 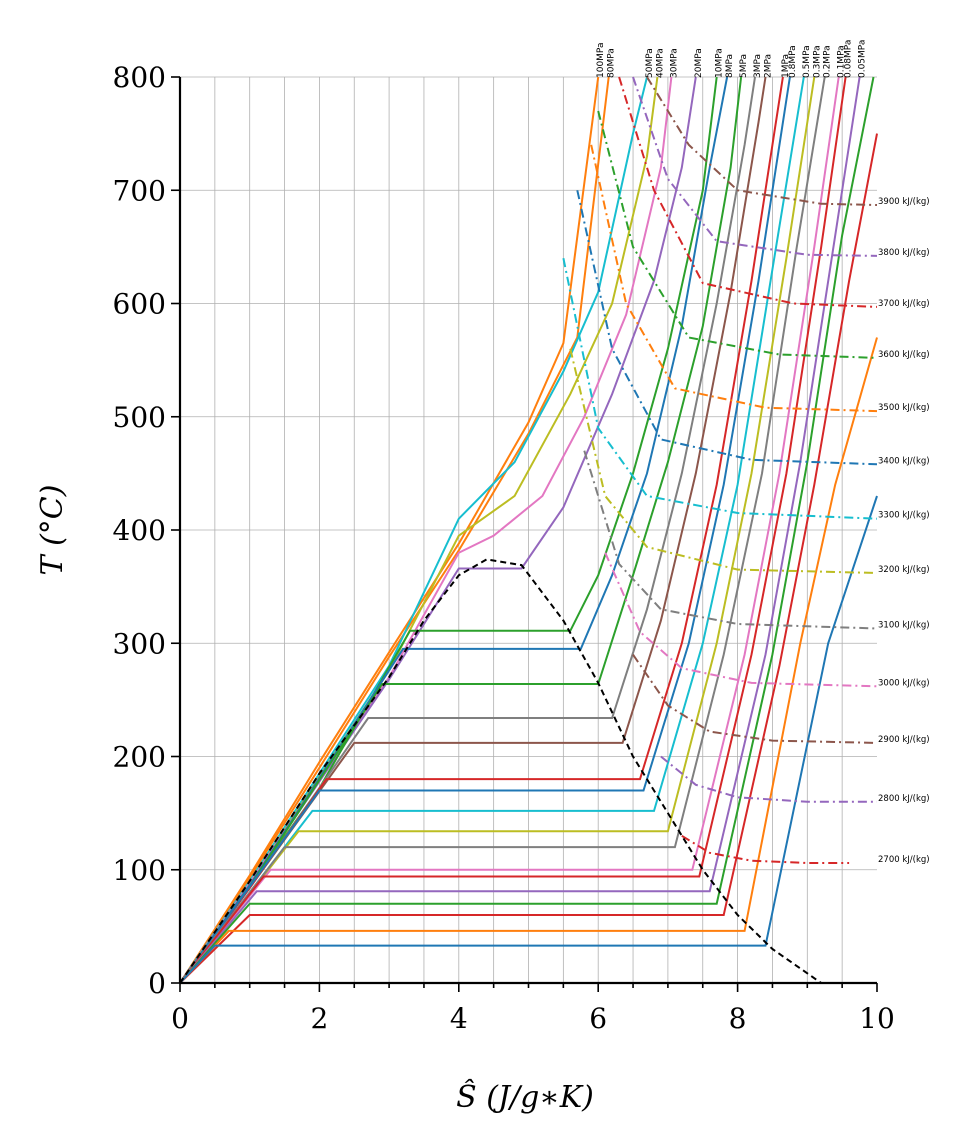 What do you see at coordinates (786, 66) in the screenshot?
I see `isobar-label: 1MPa` at bounding box center [786, 66].